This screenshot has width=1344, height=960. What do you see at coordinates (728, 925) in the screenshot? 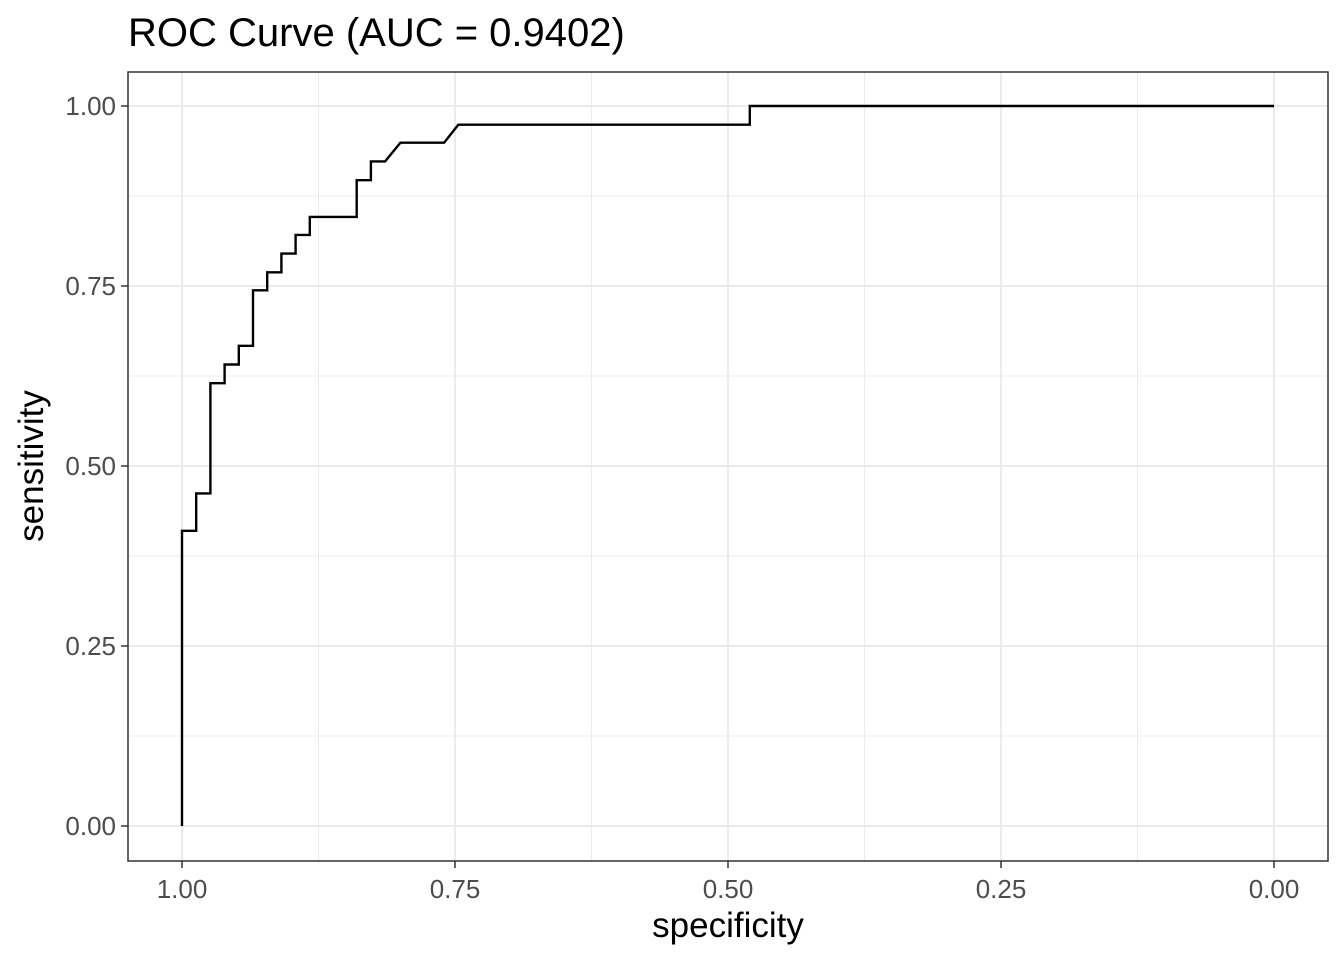
I see `x-axis-title: specificity` at bounding box center [728, 925].